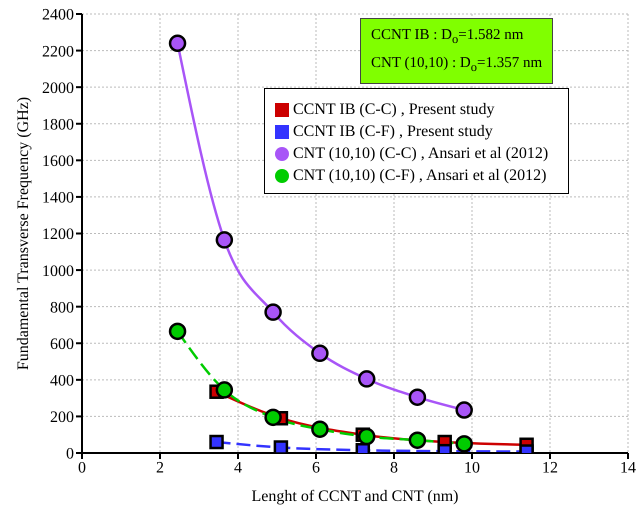  Describe the element at coordinates (419, 175) in the screenshot. I see `legend-label: CNT (10,10) (C-F) , Ansari et al (2012)` at that location.